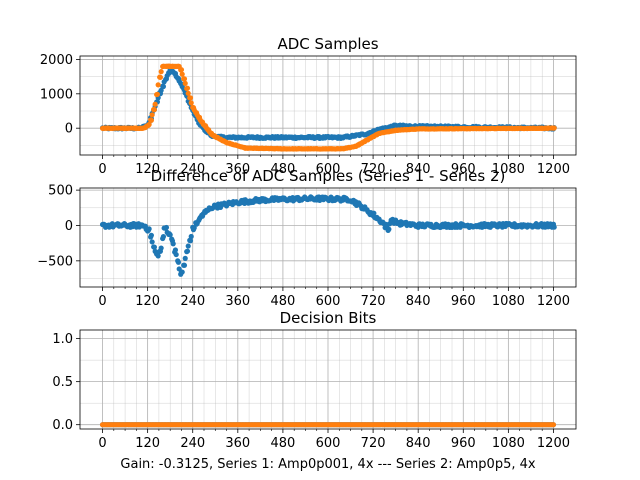 Image resolution: width=640 pixels, height=480 pixels. What do you see at coordinates (327, 44) in the screenshot?
I see `chart-title: ADC Samples` at bounding box center [327, 44].